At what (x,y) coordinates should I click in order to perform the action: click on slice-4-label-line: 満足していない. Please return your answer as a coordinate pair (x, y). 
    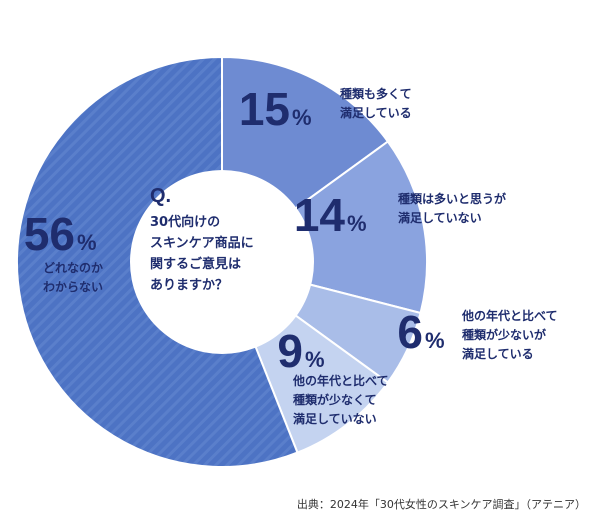
    Looking at the image, I should click on (335, 418).